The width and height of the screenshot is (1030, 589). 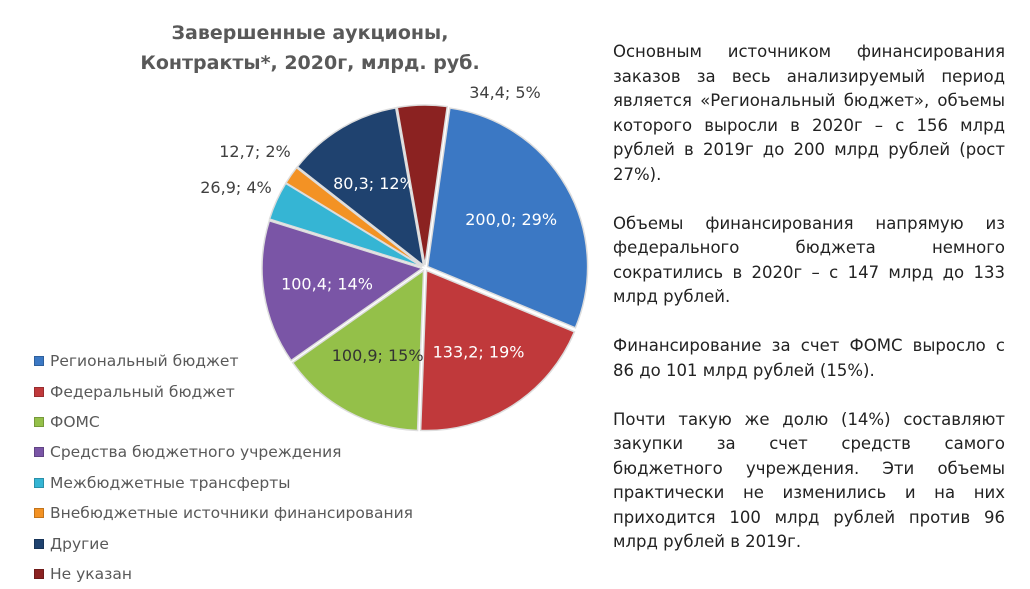 What do you see at coordinates (223, 543) in the screenshot?
I see `legend-item: Другие` at bounding box center [223, 543].